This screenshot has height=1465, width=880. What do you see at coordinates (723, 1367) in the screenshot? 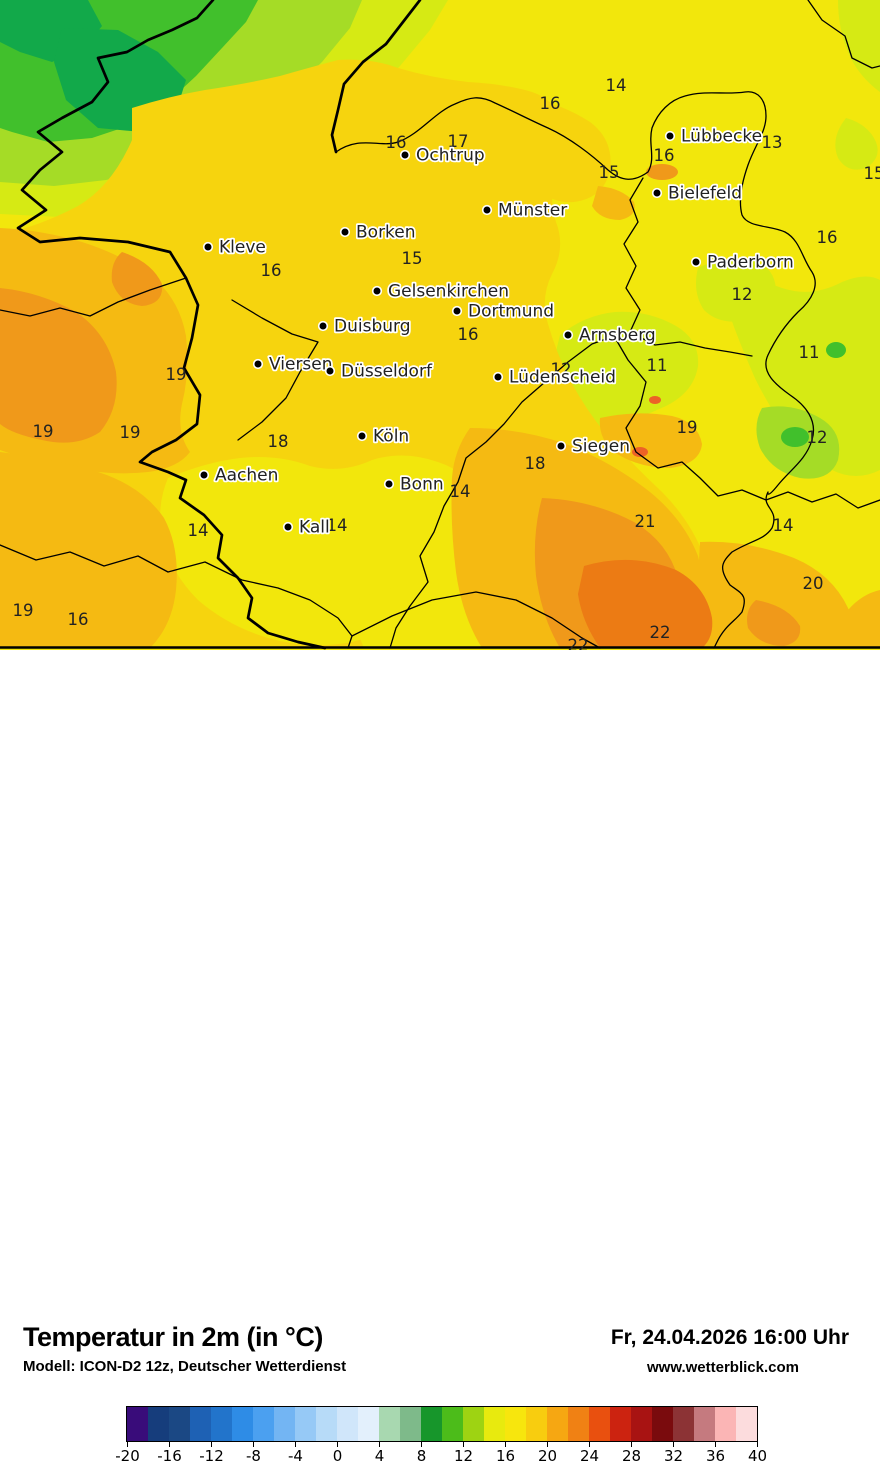
I see `website-link: www.wetterblick.com` at bounding box center [723, 1367].